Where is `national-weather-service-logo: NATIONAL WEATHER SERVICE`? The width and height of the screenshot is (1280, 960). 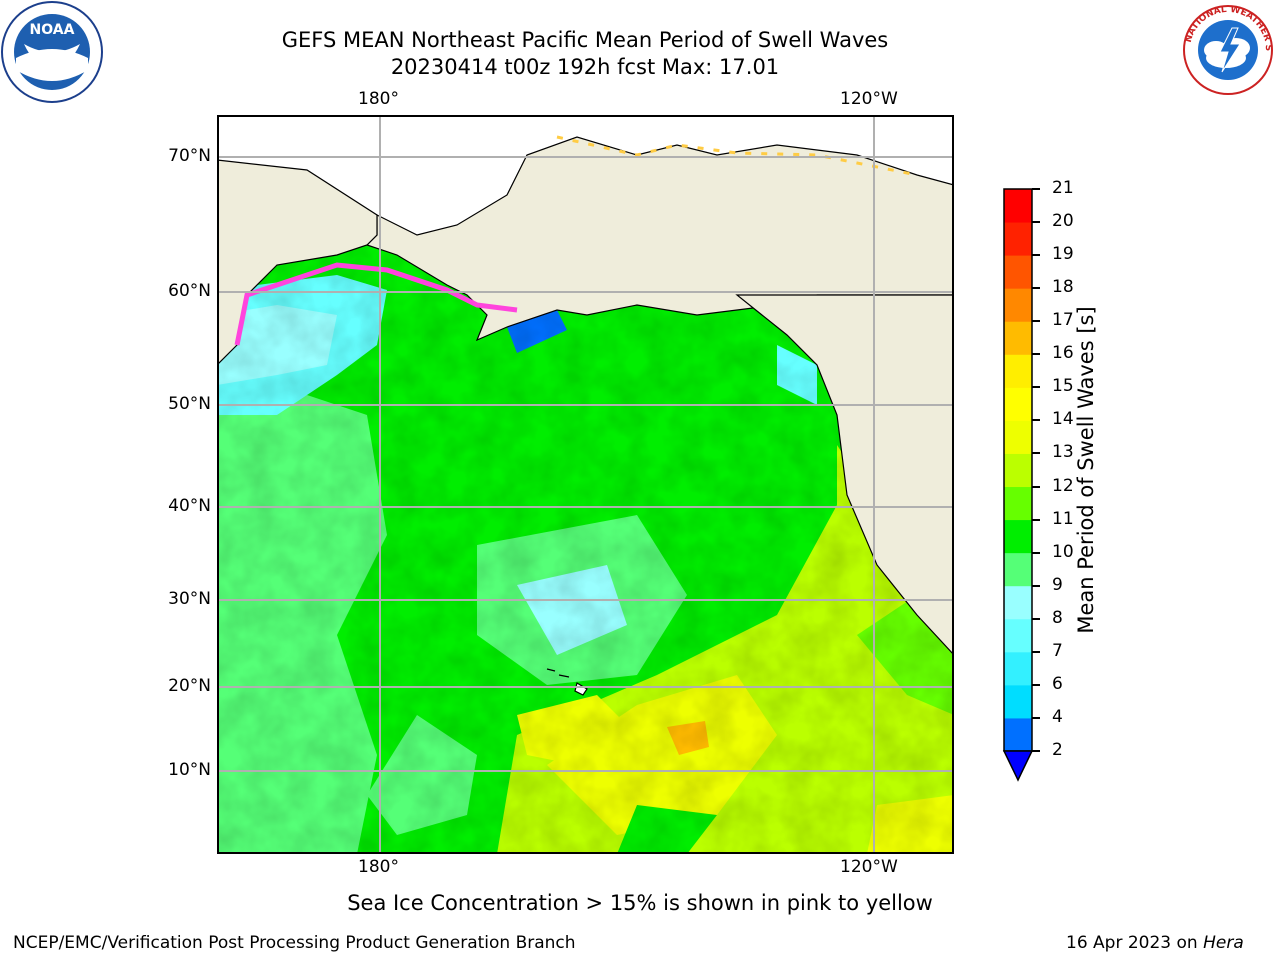
national-weather-service-logo: NATIONAL WEATHER SERVICE is located at coordinates (1224, 47).